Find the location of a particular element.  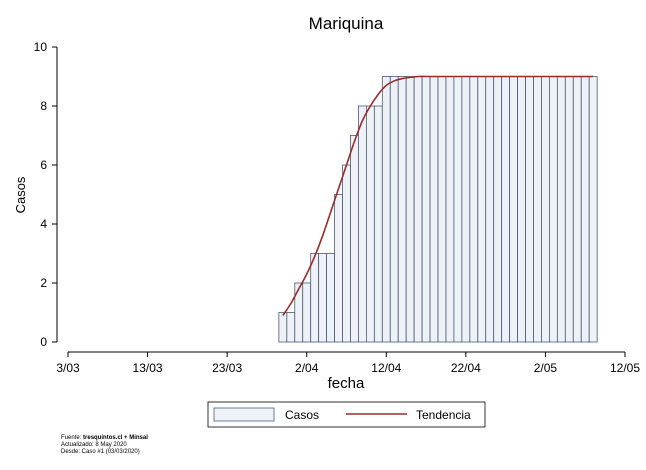

y-ticks: 0 2 4 6 8 10 is located at coordinates (45, 194).